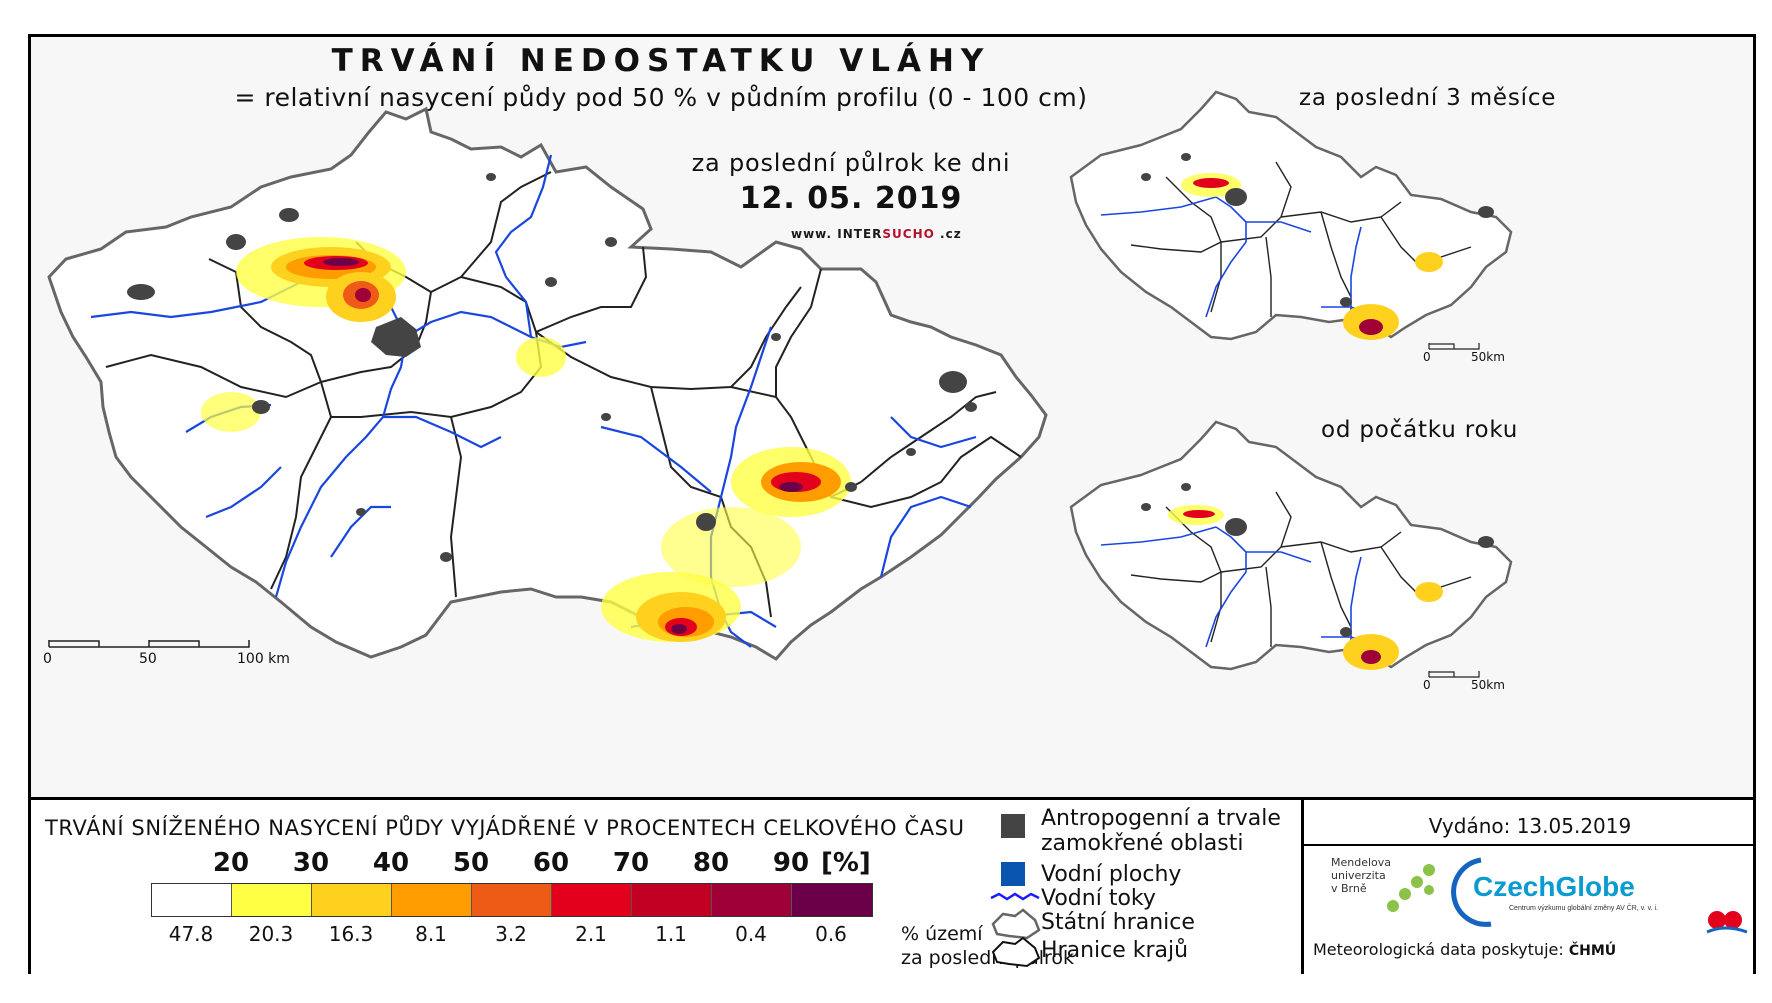 The height and width of the screenshot is (1003, 1772). I want to click on state-border-symbol, so click(1016, 924).